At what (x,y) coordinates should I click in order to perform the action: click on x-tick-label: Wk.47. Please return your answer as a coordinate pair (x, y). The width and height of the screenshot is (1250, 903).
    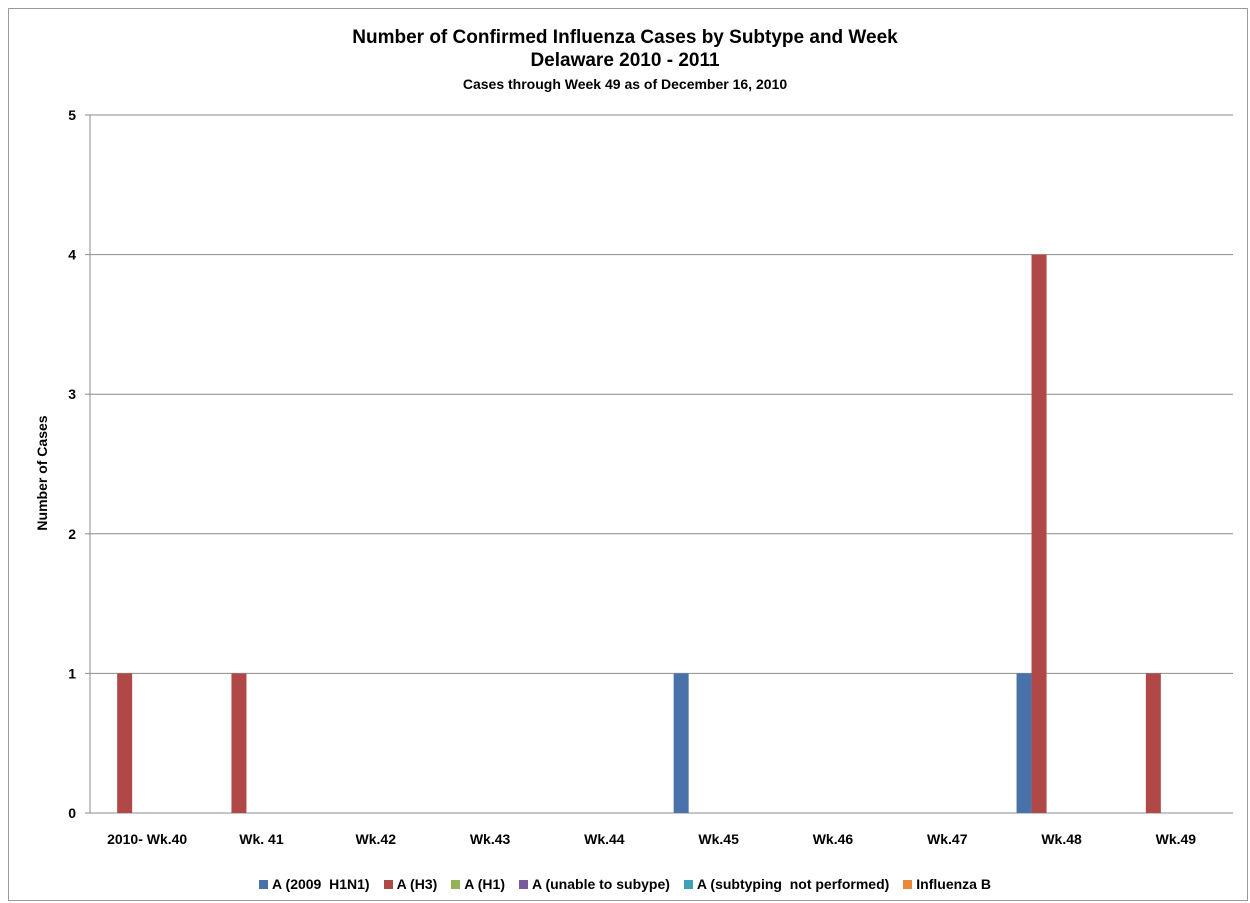
    Looking at the image, I should click on (947, 839).